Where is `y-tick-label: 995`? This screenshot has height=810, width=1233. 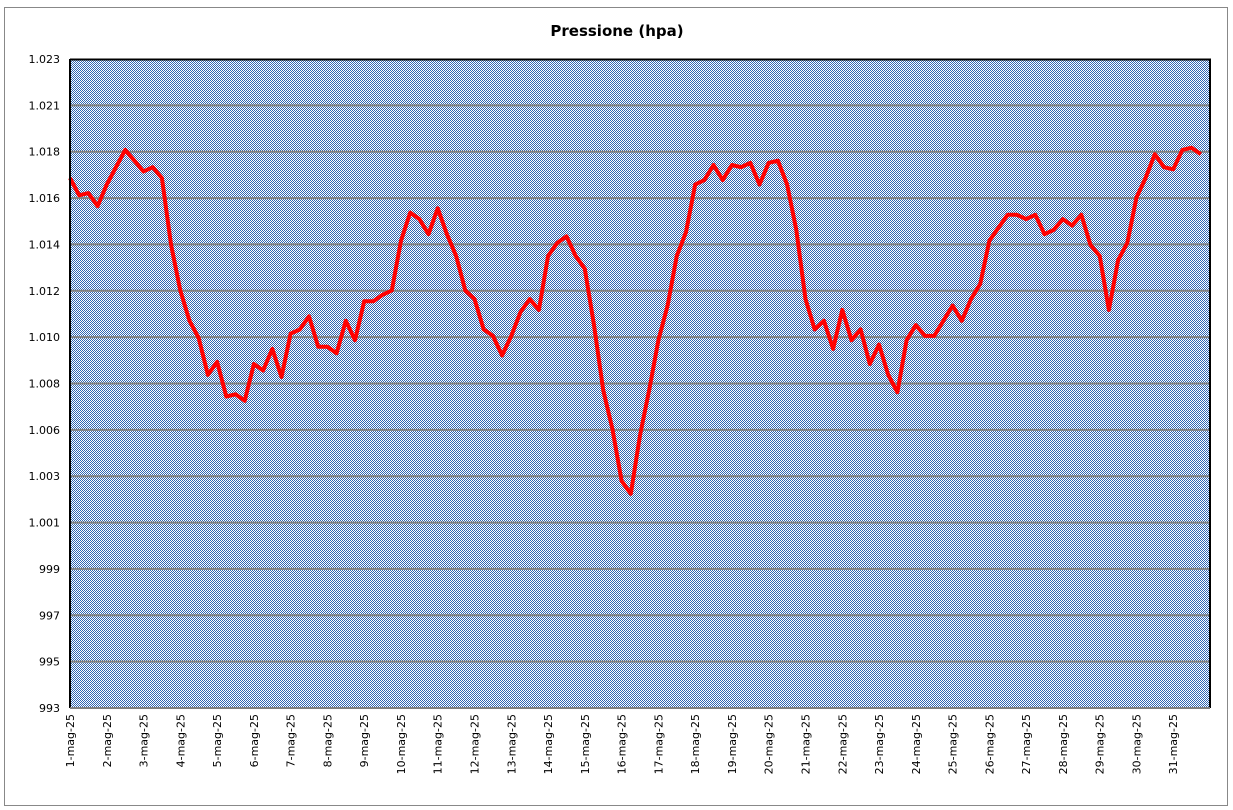
y-tick-label: 995 is located at coordinates (49, 662).